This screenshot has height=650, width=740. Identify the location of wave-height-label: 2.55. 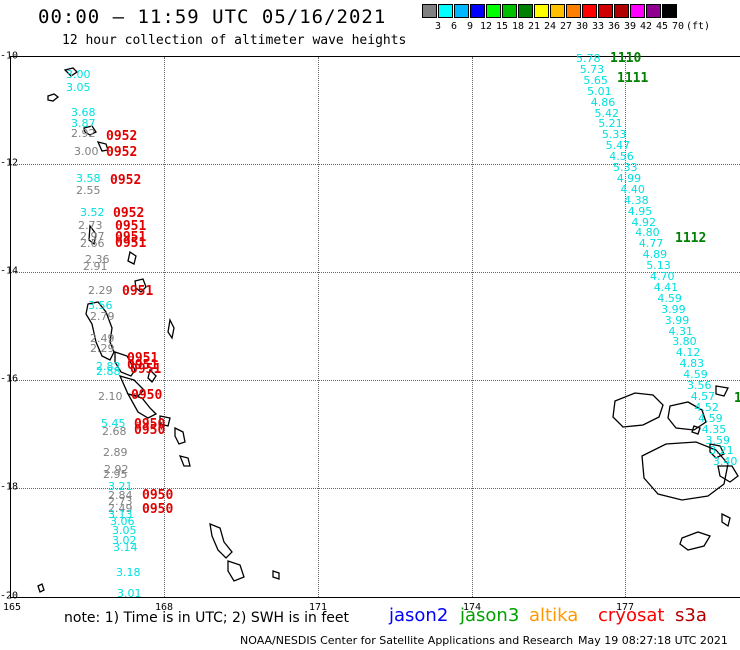
(88, 190).